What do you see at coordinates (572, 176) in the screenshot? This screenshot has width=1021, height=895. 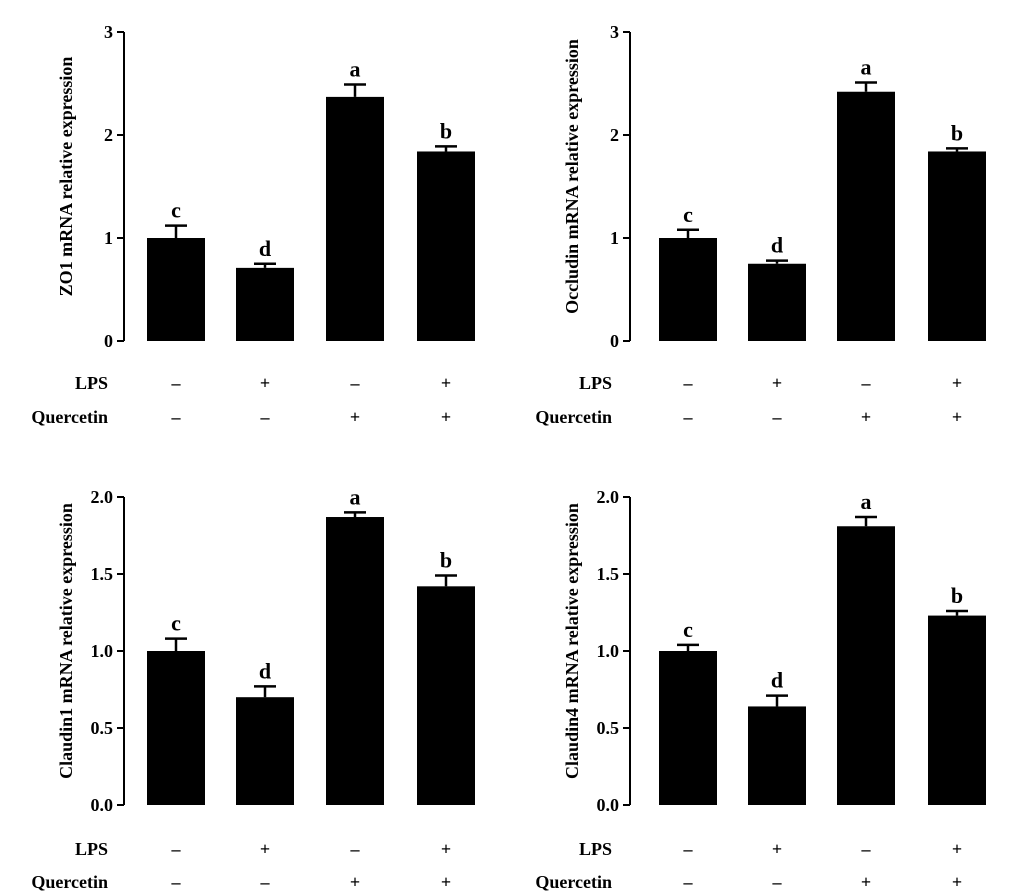 I see `y-axis-title: Occludin mRNA relative expression` at bounding box center [572, 176].